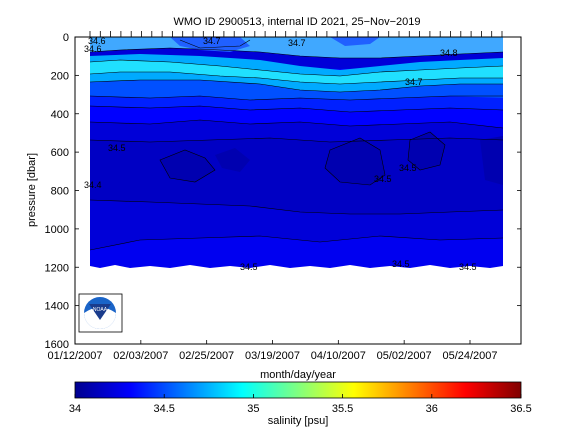  Describe the element at coordinates (253, 409) in the screenshot. I see `colorbar-tick-label: 35` at that location.